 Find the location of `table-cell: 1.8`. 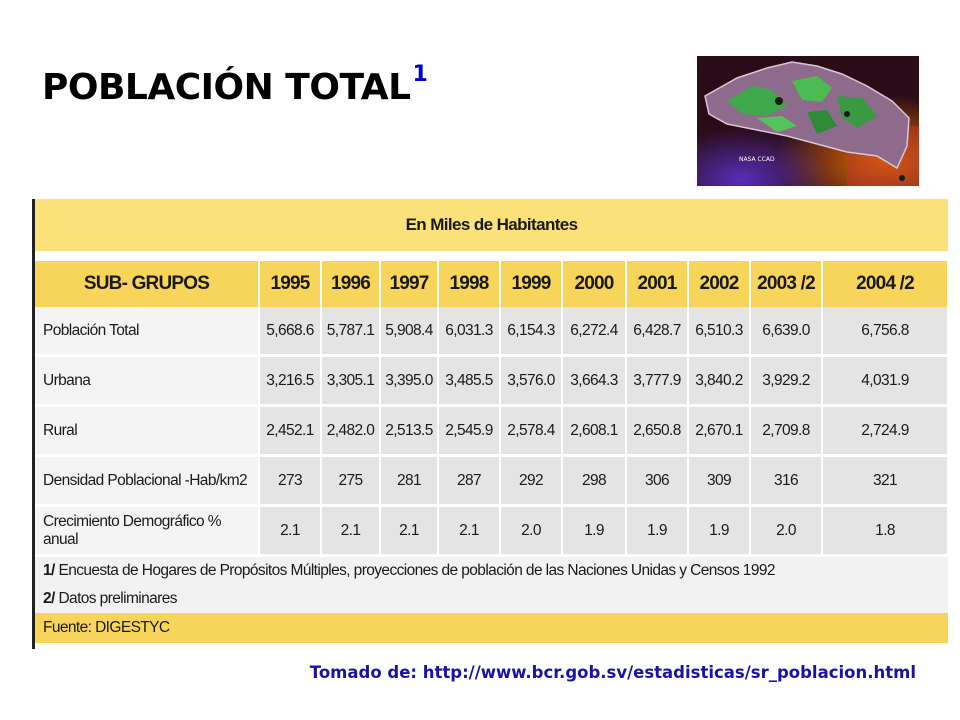

table-cell: 1.8 is located at coordinates (886, 531).